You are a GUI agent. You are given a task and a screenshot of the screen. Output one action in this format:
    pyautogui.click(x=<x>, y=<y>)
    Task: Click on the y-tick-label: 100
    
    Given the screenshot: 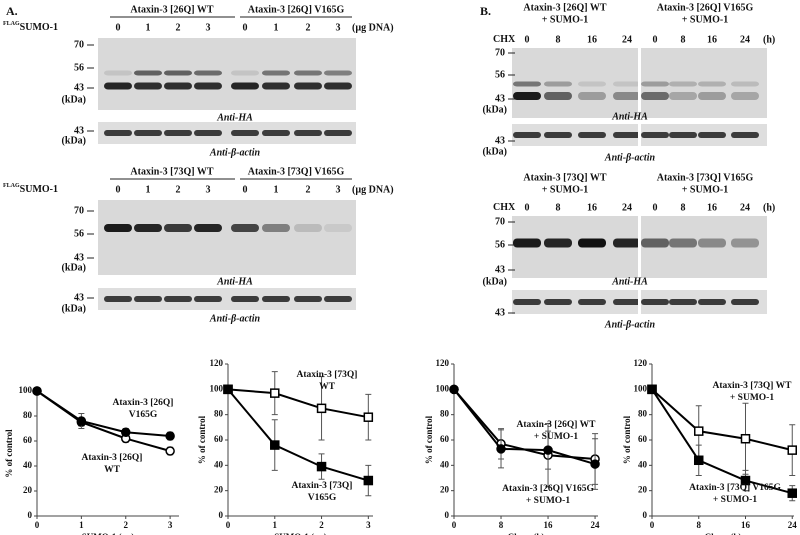 What is the action you would take?
    pyautogui.click(x=26, y=390)
    